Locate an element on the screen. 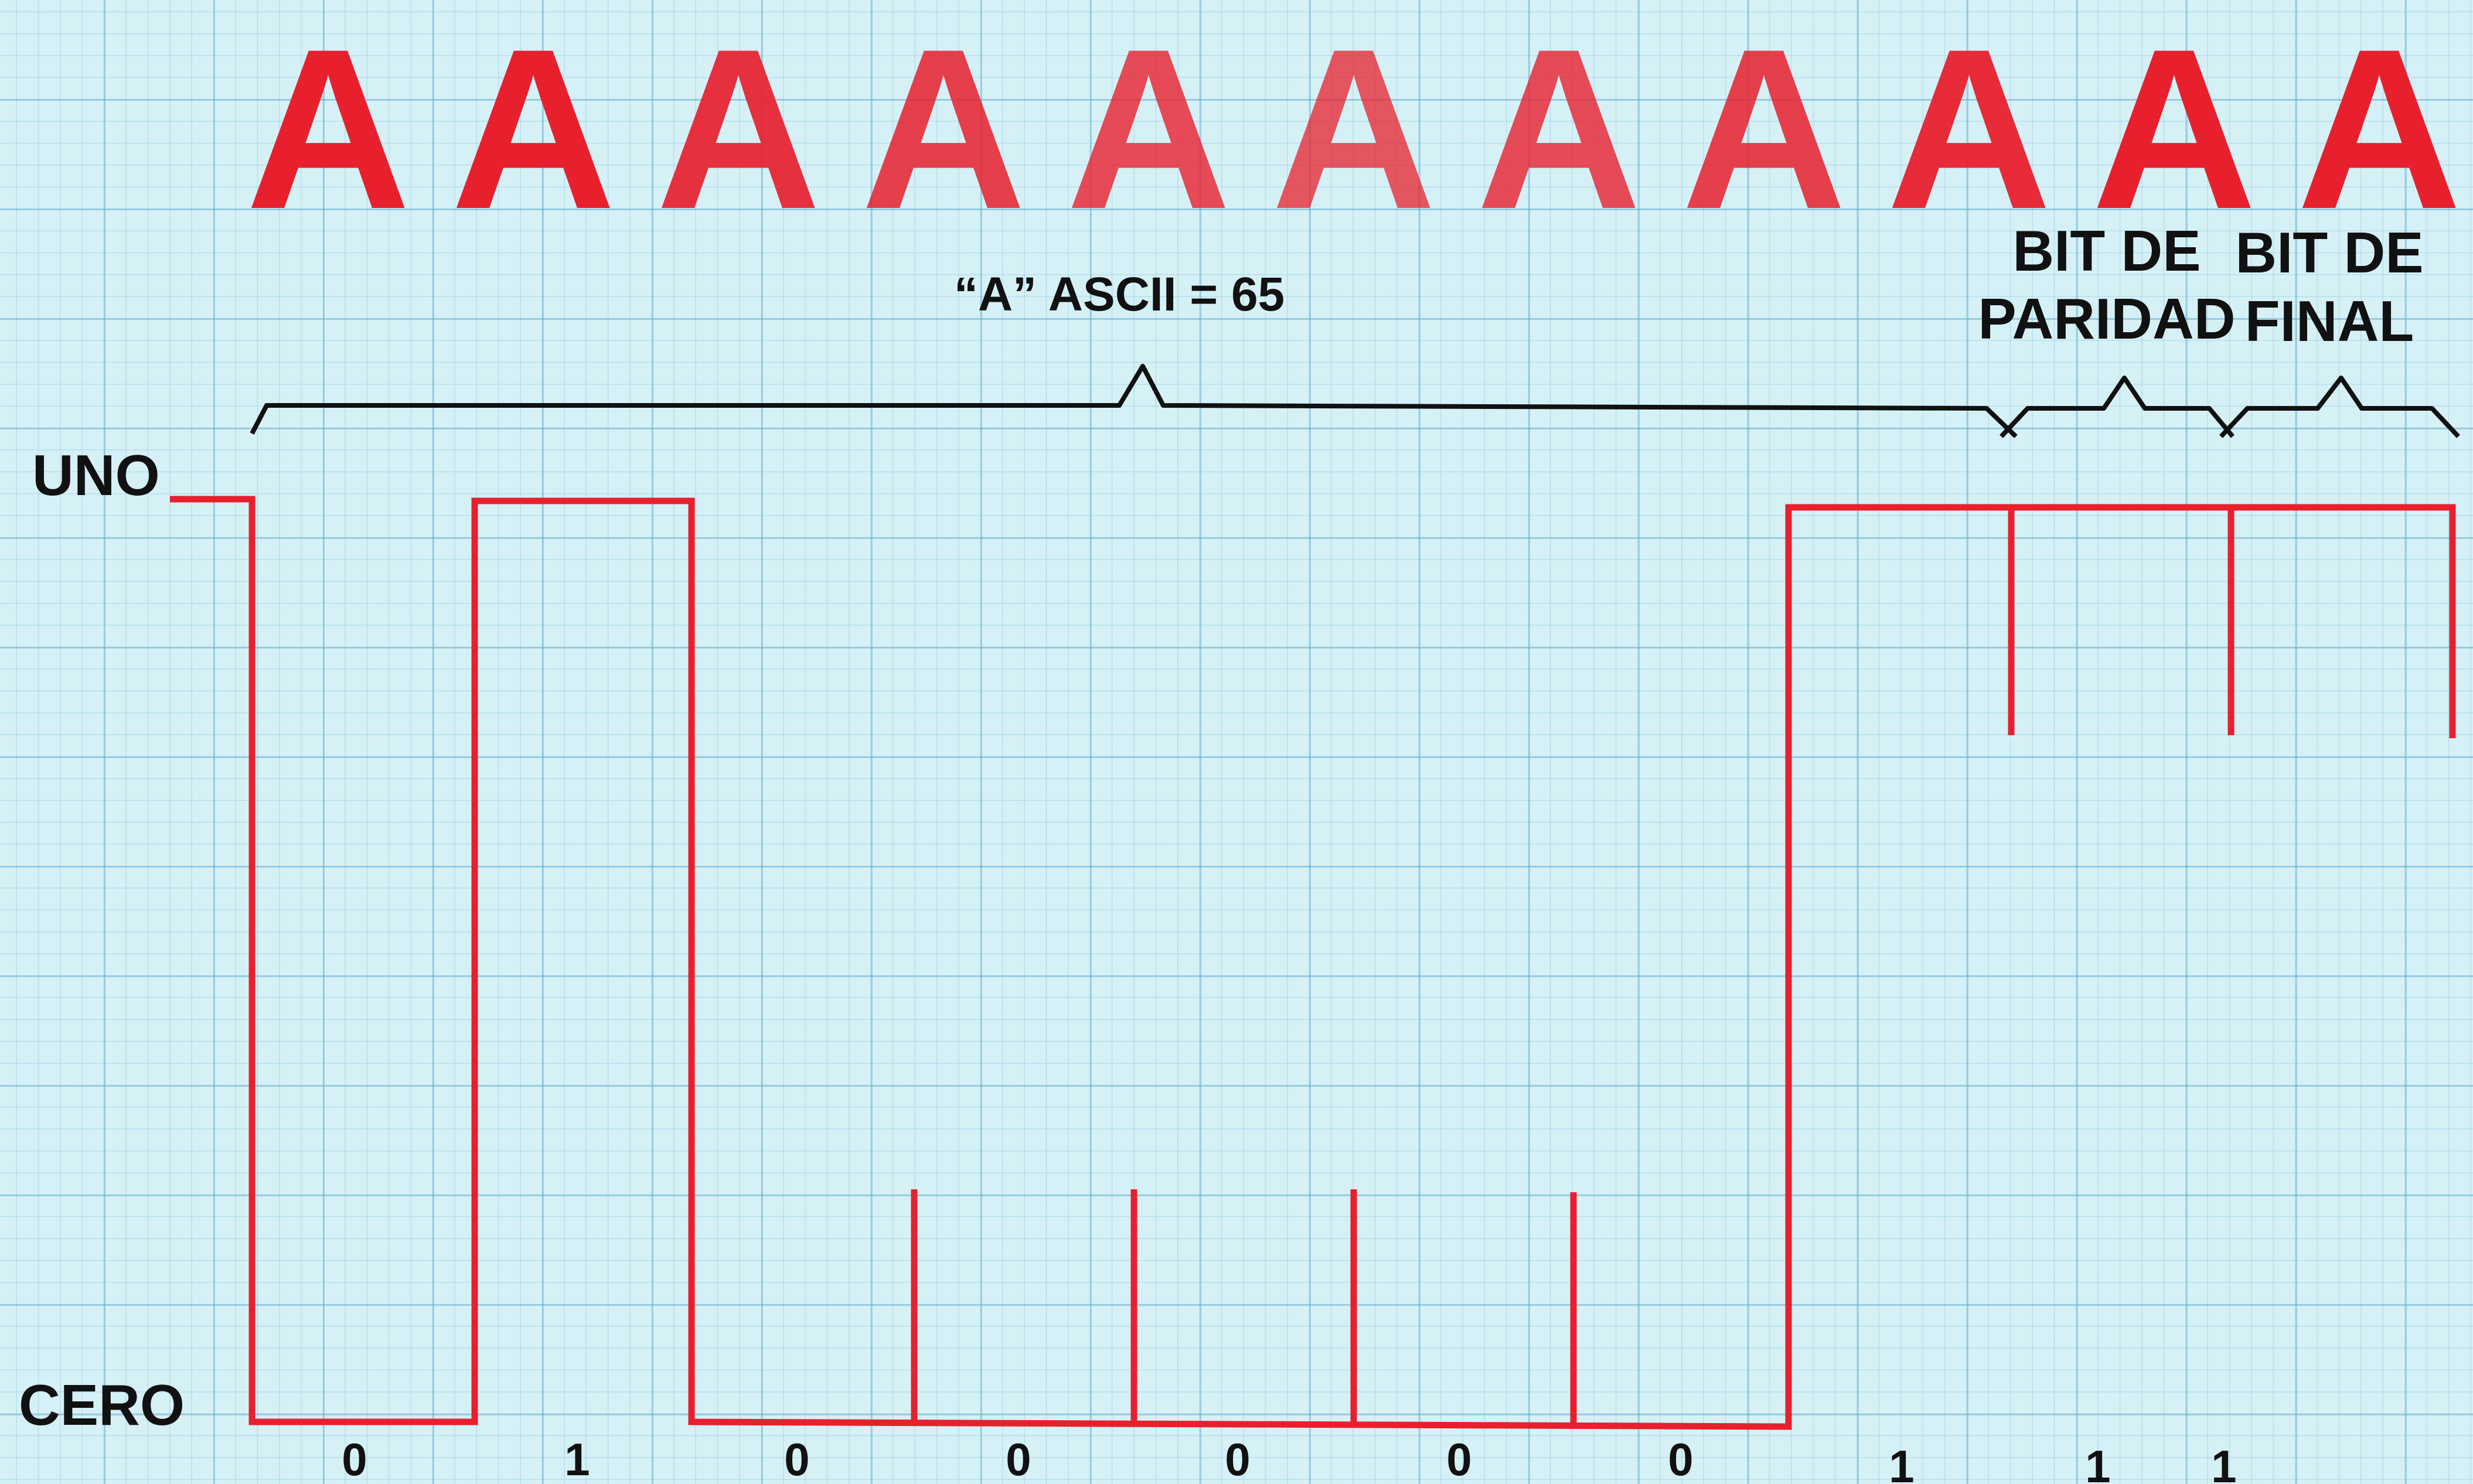 This screenshot has width=2473, height=1484. brace-parity is located at coordinates (2117, 407).